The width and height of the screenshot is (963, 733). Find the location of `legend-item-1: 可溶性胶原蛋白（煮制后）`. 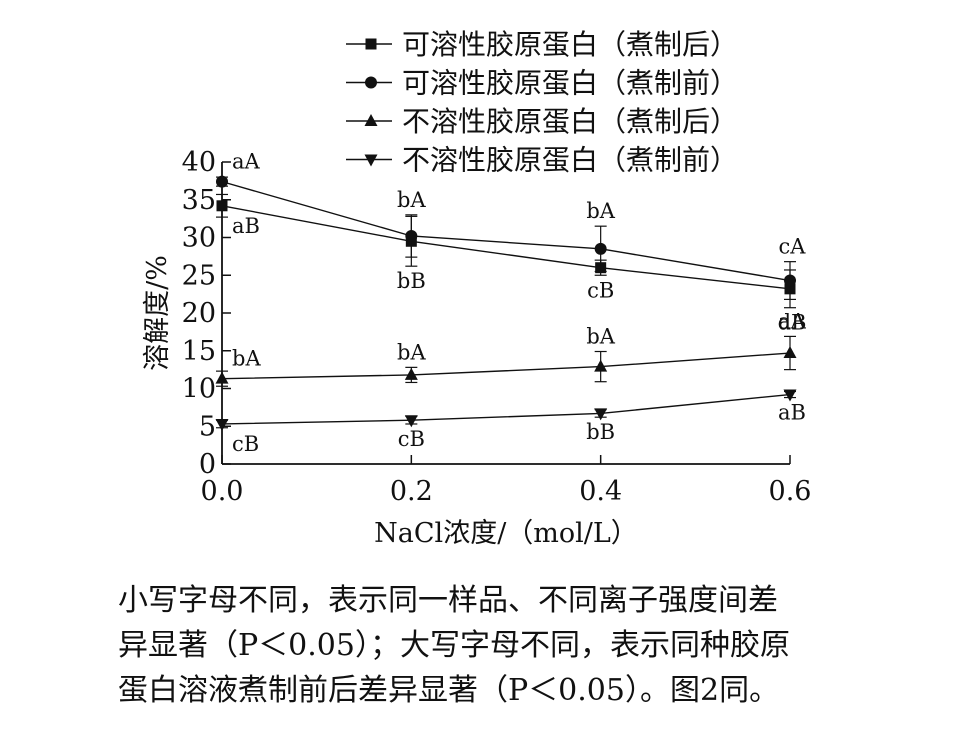

legend-item-1: 可溶性胶原蛋白（煮制后） is located at coordinates (542, 44).